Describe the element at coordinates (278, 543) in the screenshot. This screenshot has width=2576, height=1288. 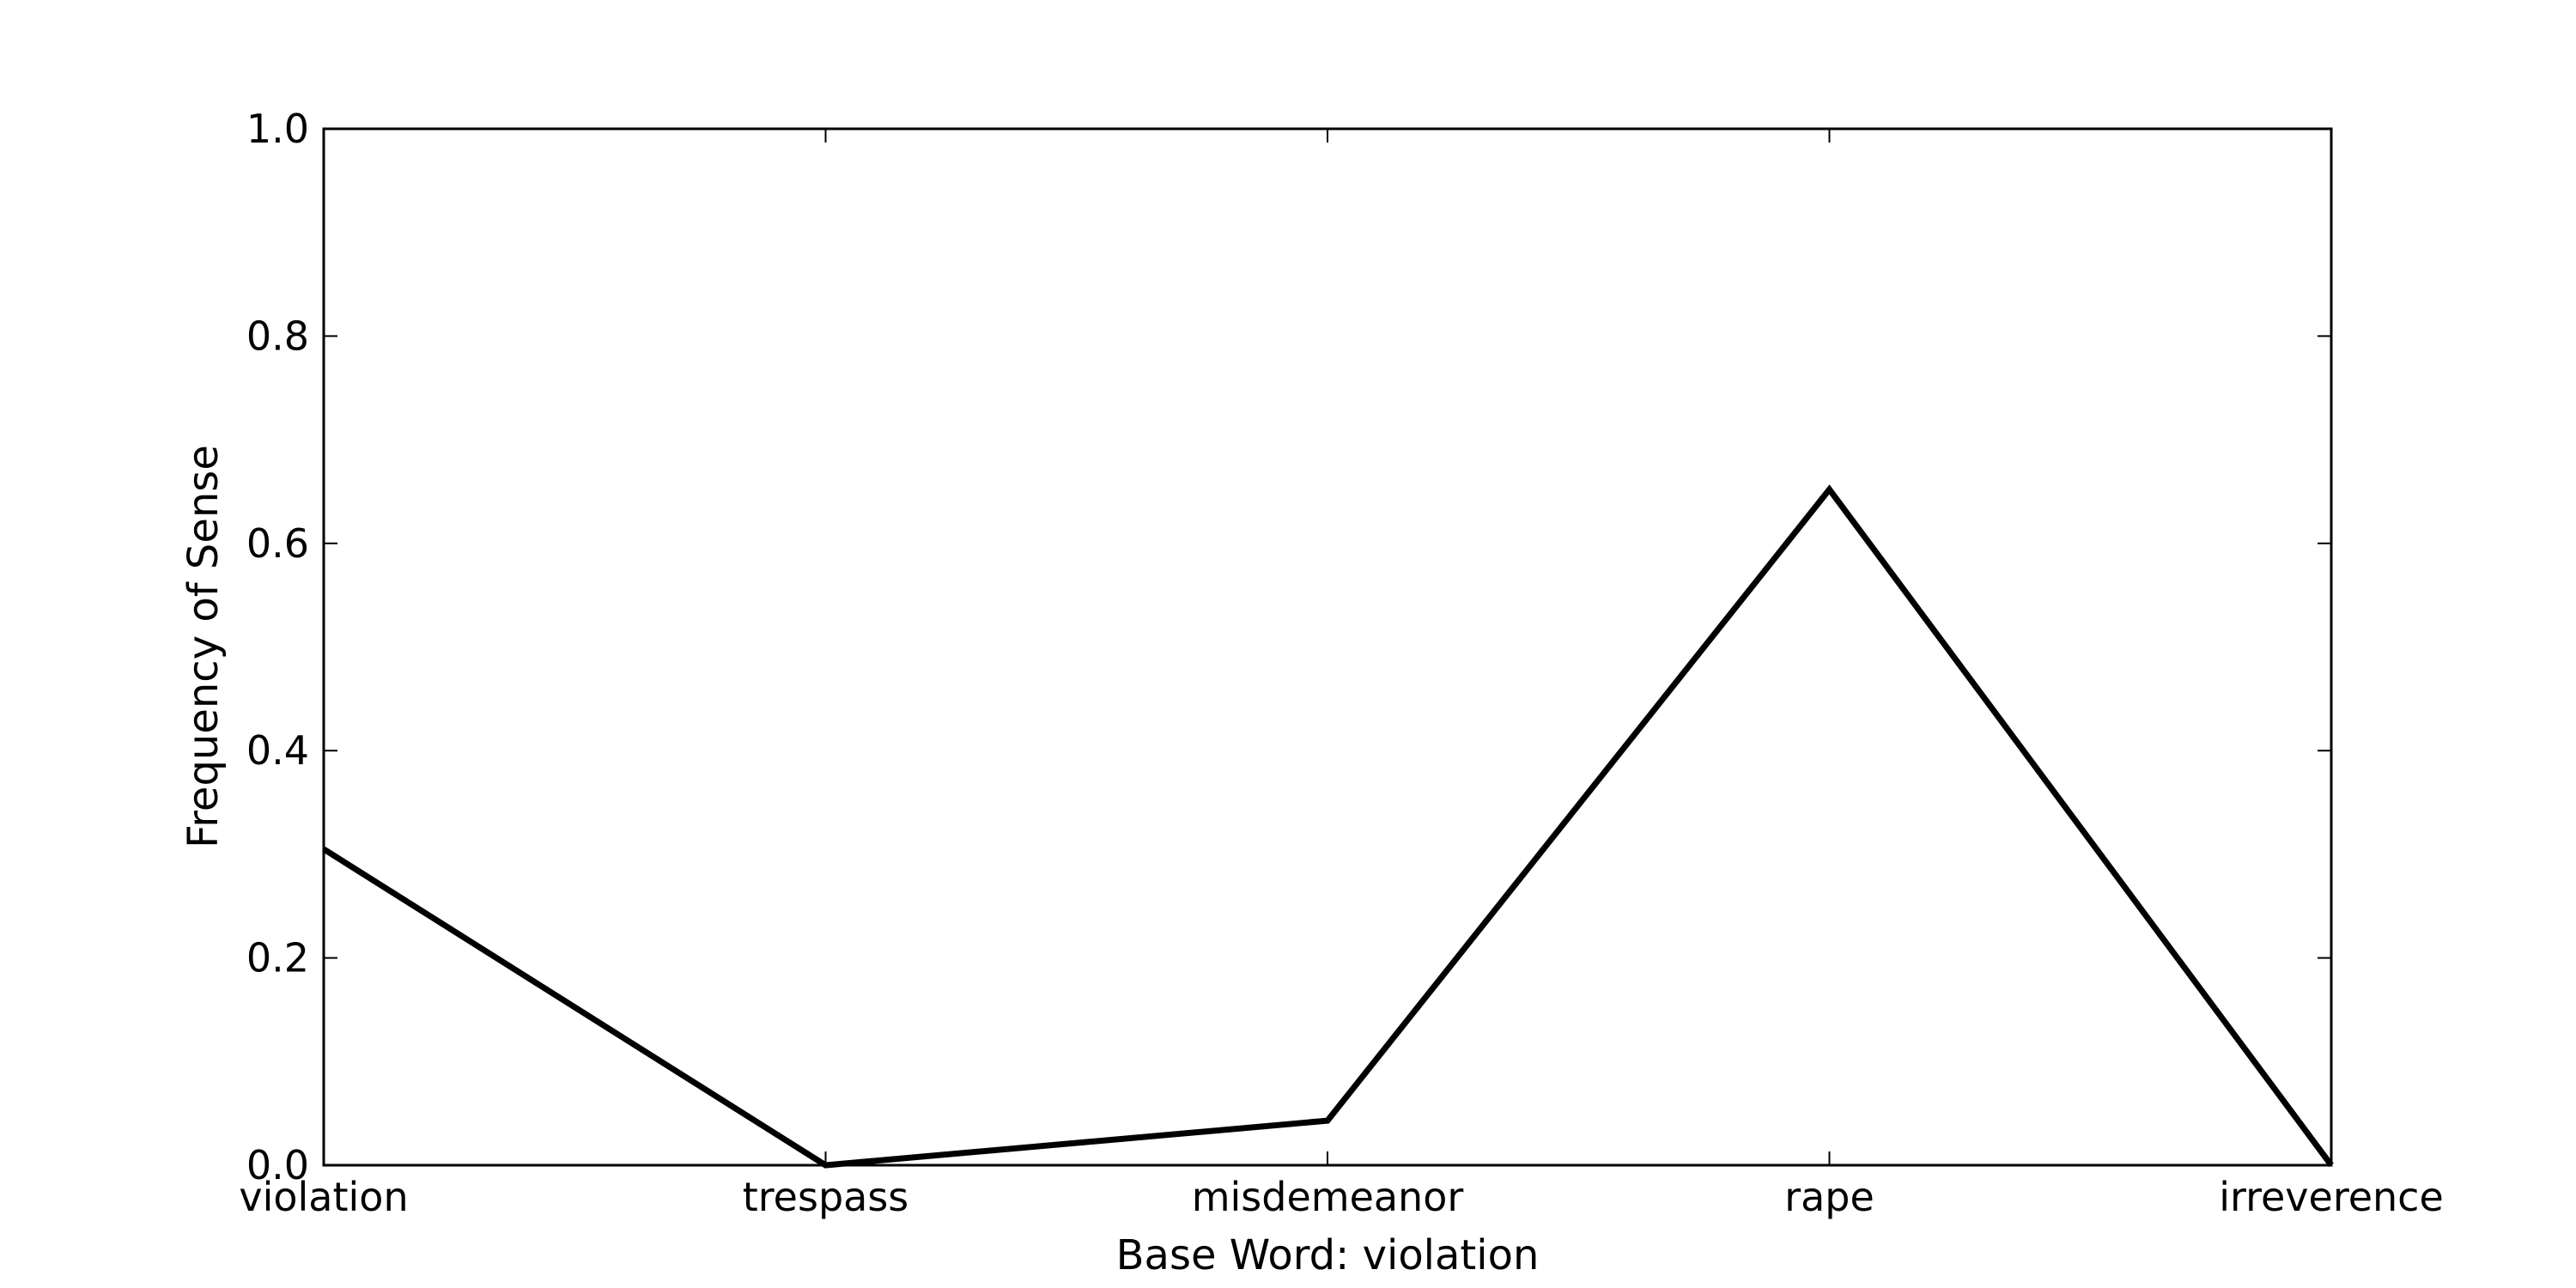
I see `y-tick-label: 0.6` at that location.